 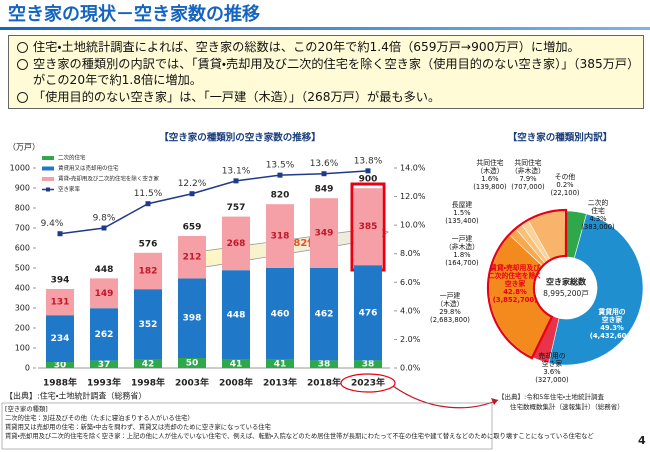 I want to click on bar-value-label: 398, so click(x=192, y=319).